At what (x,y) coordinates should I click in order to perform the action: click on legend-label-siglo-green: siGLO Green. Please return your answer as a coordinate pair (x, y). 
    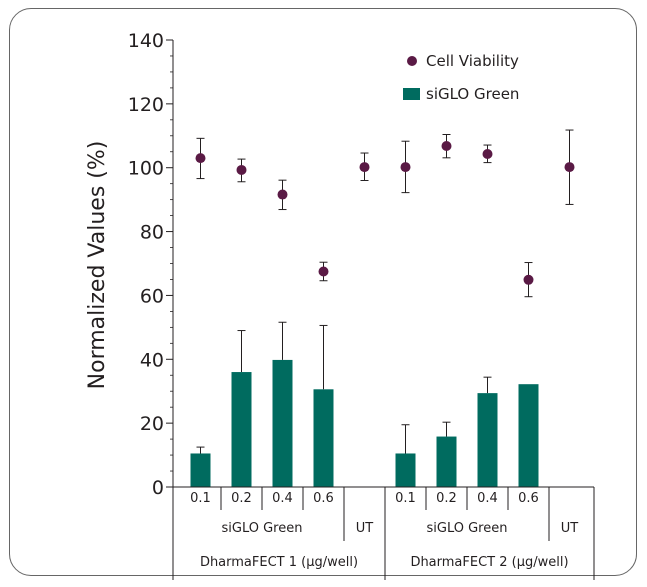
    Looking at the image, I should click on (472, 94).